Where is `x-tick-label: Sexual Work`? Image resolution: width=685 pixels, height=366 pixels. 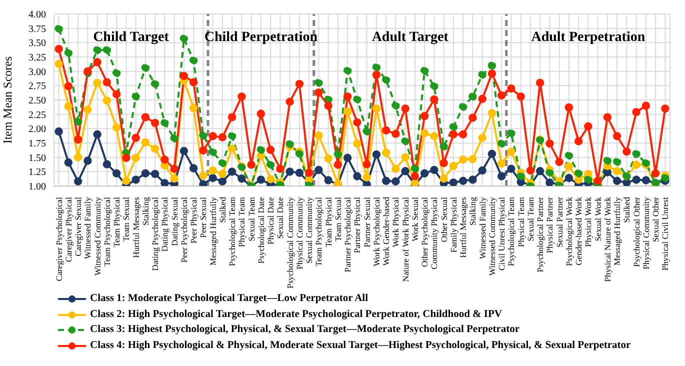
x-tick-label: Sexual Work is located at coordinates (597, 219).